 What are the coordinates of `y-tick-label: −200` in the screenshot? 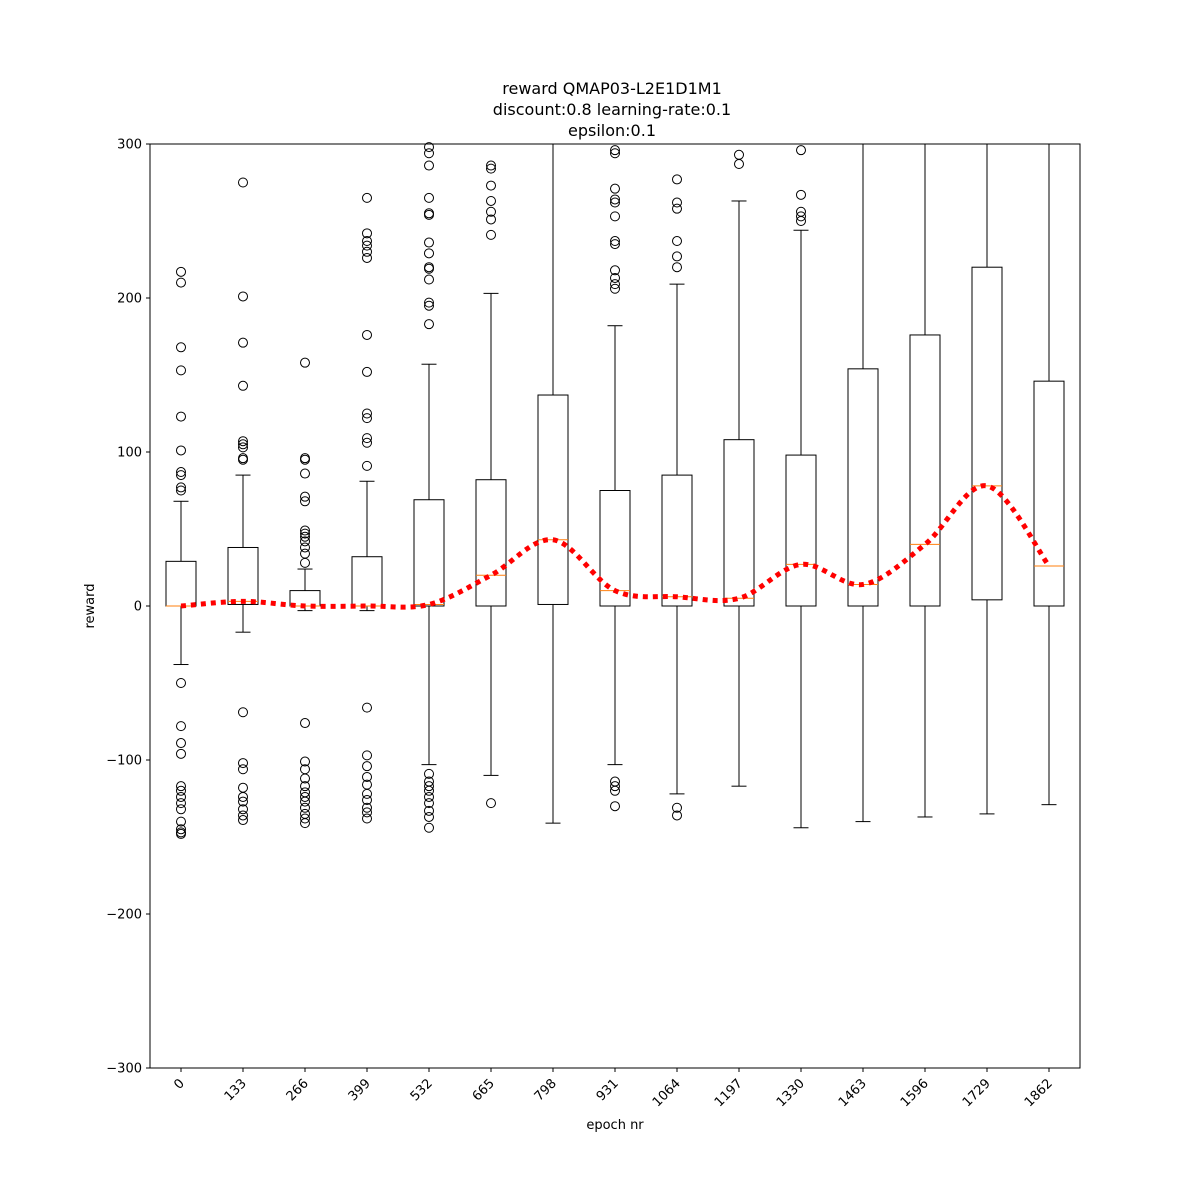 It's located at (124, 915).